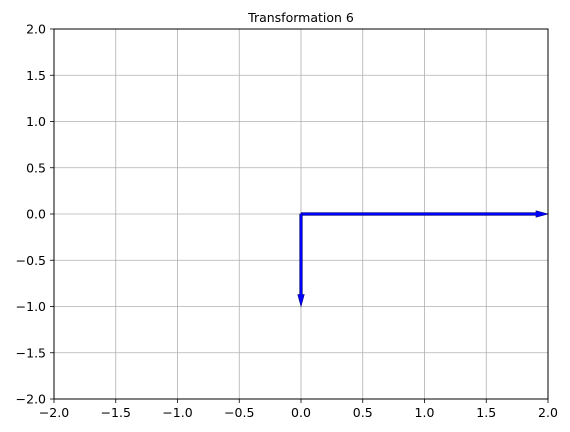 Image resolution: width=570 pixels, height=432 pixels. What do you see at coordinates (31, 352) in the screenshot?
I see `y-tick-label: −1.5` at bounding box center [31, 352].